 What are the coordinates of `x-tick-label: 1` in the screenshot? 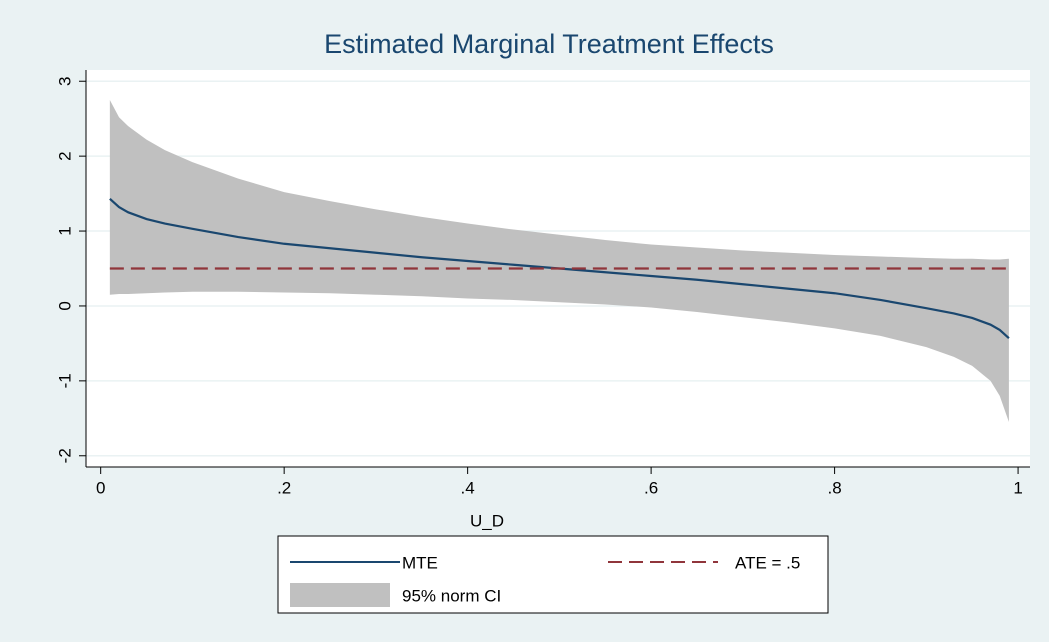 It's located at (1017, 487).